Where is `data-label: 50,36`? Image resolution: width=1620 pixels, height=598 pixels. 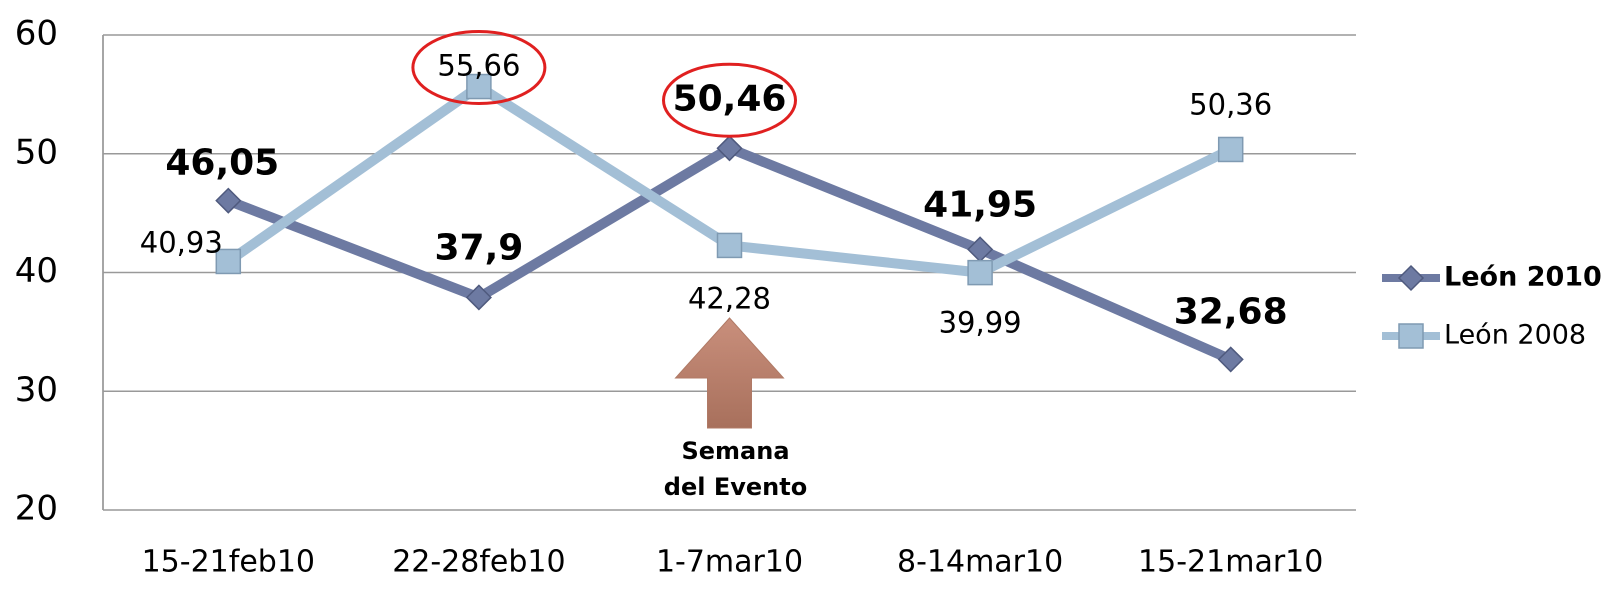 data-label: 50,36 is located at coordinates (1230, 104).